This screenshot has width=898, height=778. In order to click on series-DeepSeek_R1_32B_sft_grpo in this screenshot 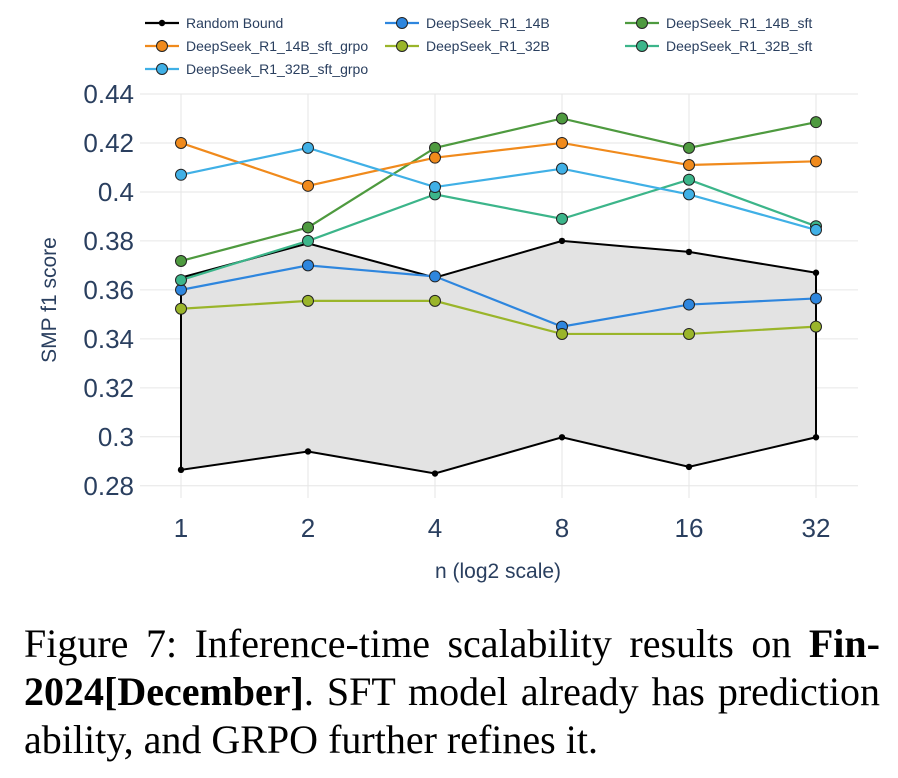, I will do `click(498, 188)`.